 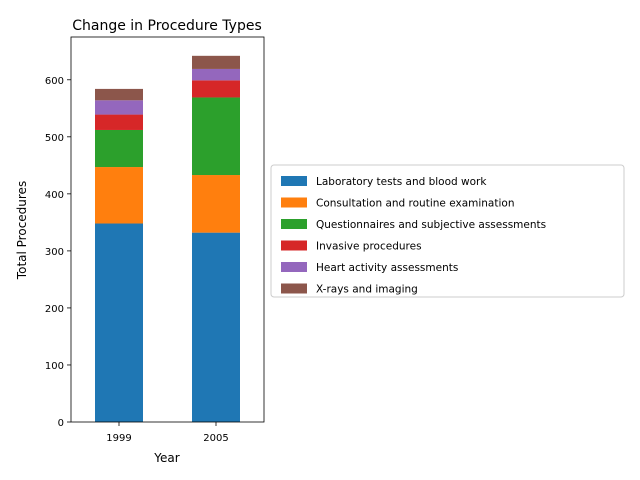 What do you see at coordinates (367, 290) in the screenshot?
I see `legend-entry-label: X-rays and imaging` at bounding box center [367, 290].